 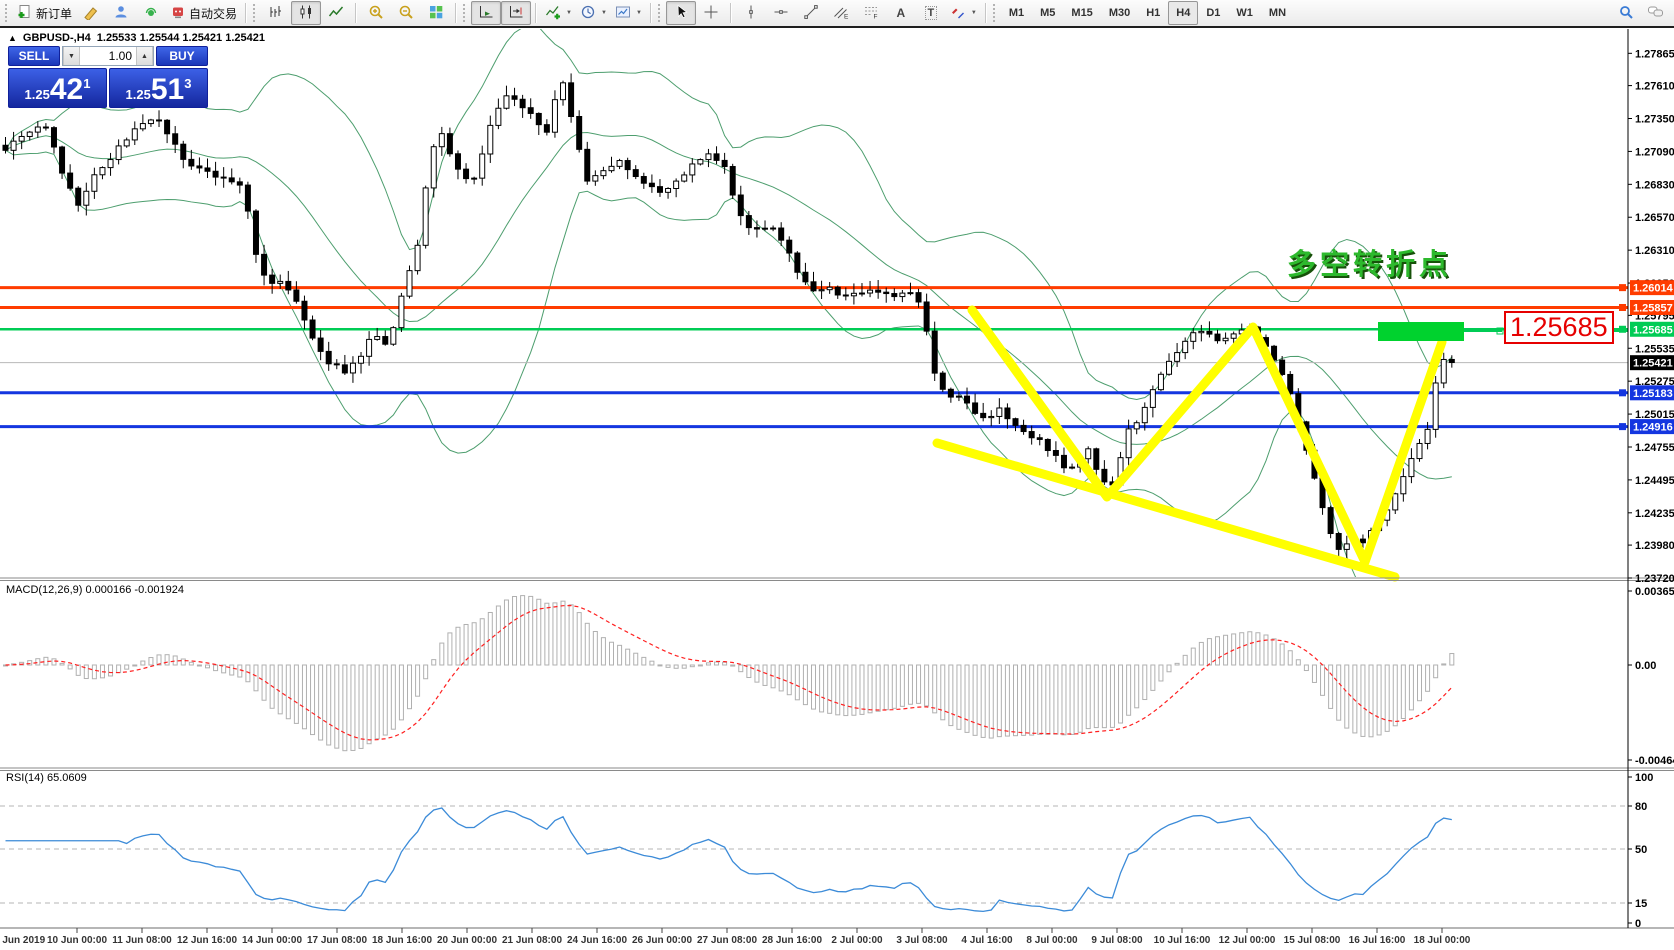 What do you see at coordinates (1119, 13) in the screenshot?
I see `timeframe-button-m30: M30` at bounding box center [1119, 13].